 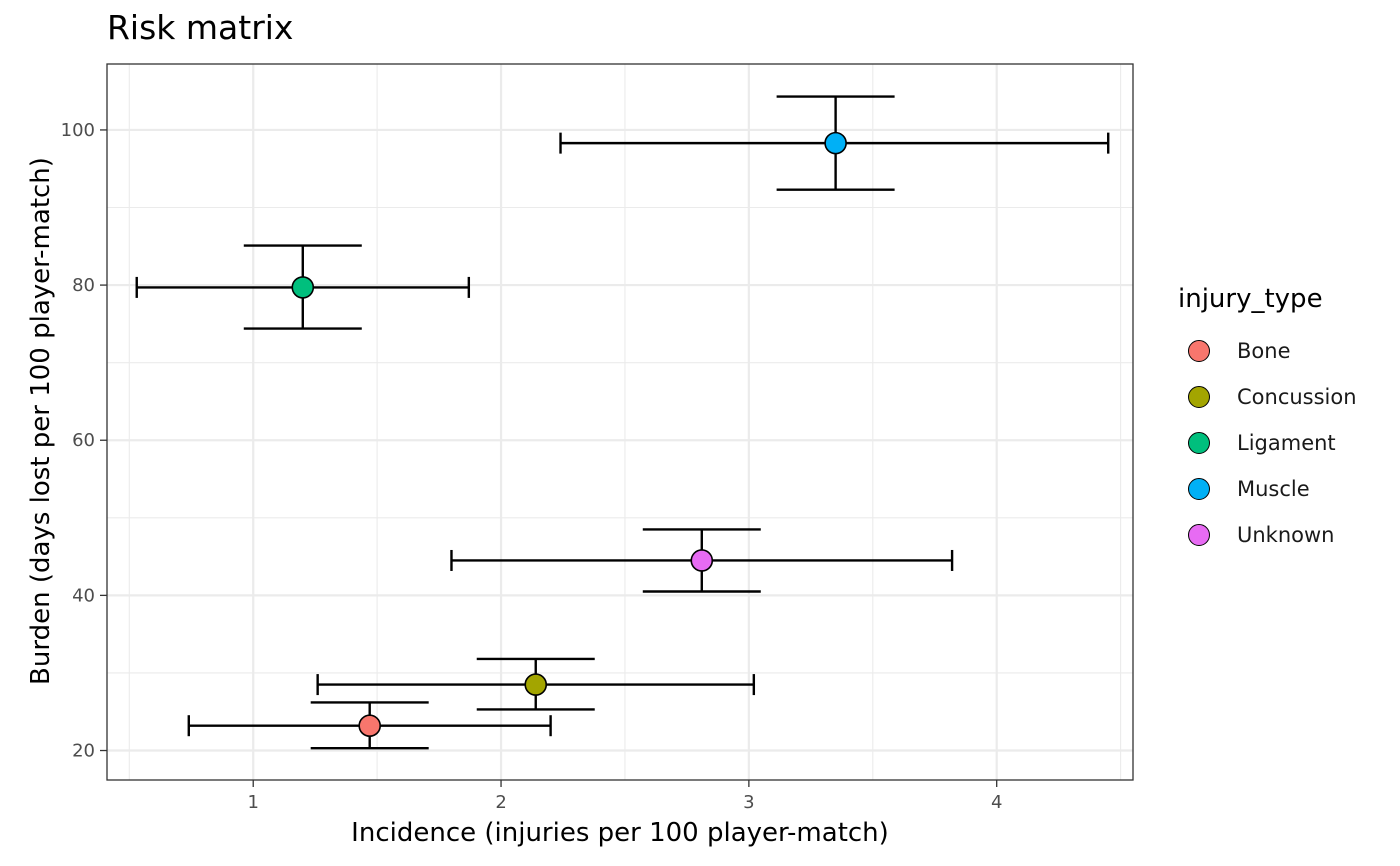 I want to click on point-concussion, so click(x=536, y=684).